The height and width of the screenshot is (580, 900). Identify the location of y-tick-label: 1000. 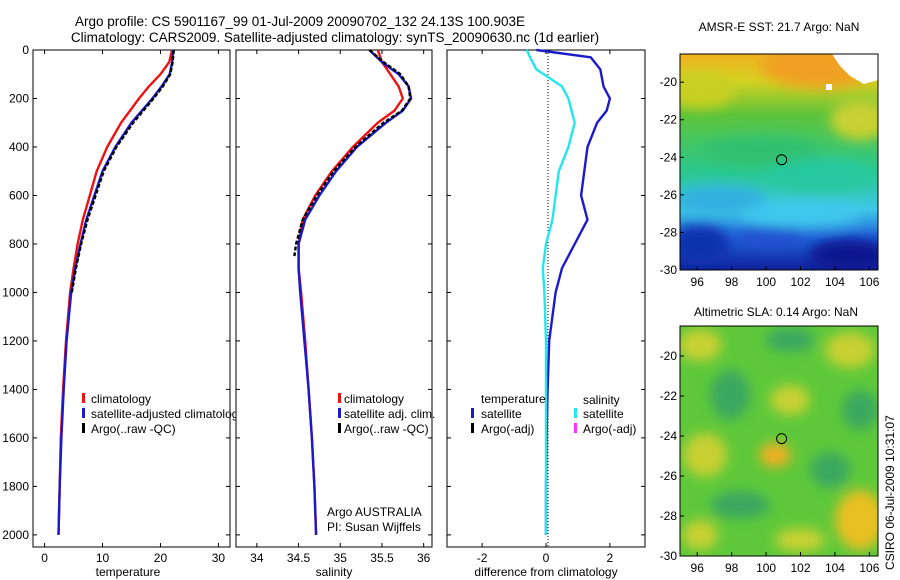
(15, 292).